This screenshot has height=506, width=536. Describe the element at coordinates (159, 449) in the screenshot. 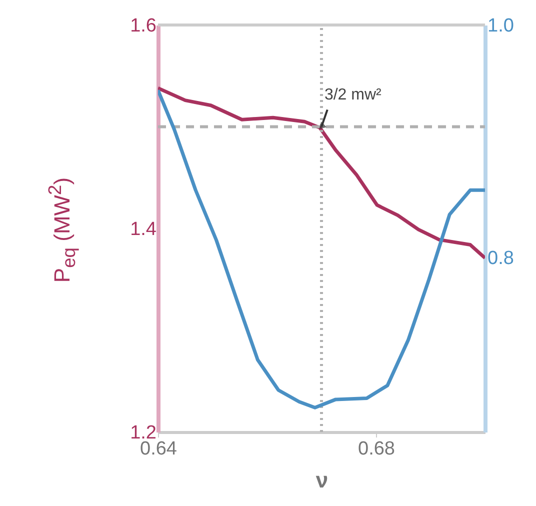

I see `x-tick-label: 0.64` at that location.